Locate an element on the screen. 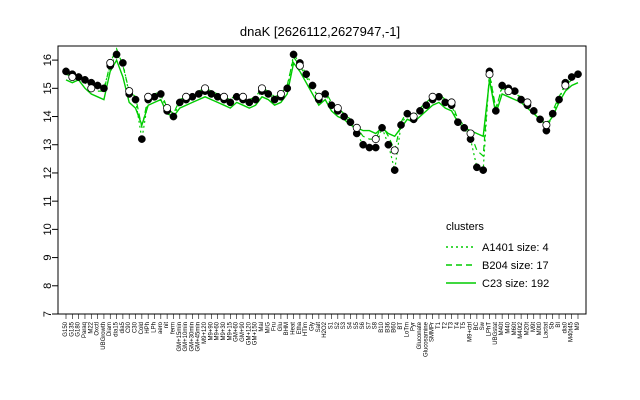 The height and width of the screenshot is (400, 640). x-tick-label: UBGstat is located at coordinates (496, 333).